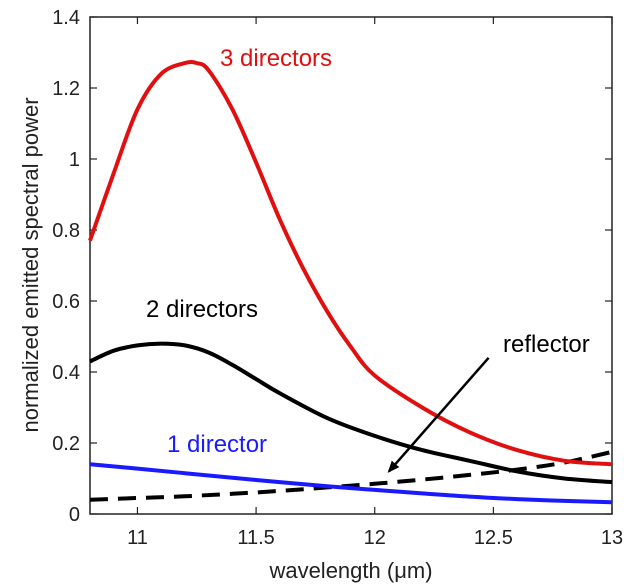  Describe the element at coordinates (74, 515) in the screenshot. I see `y-tick-label: 0` at that location.